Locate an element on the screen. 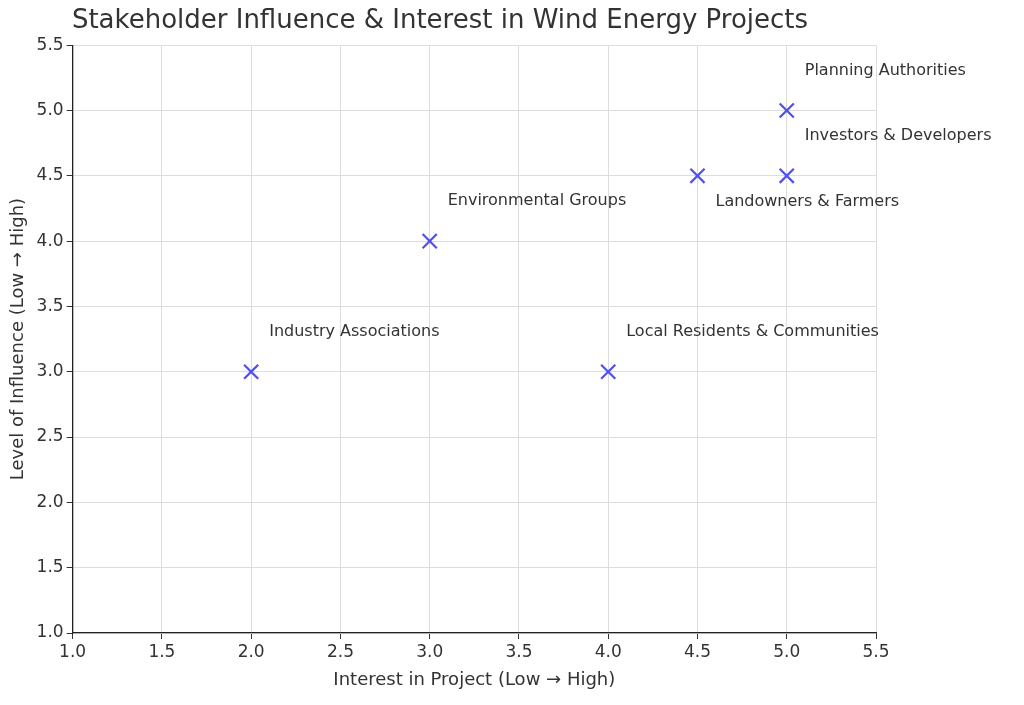  y-tick-label: 2.0 is located at coordinates (50, 500).